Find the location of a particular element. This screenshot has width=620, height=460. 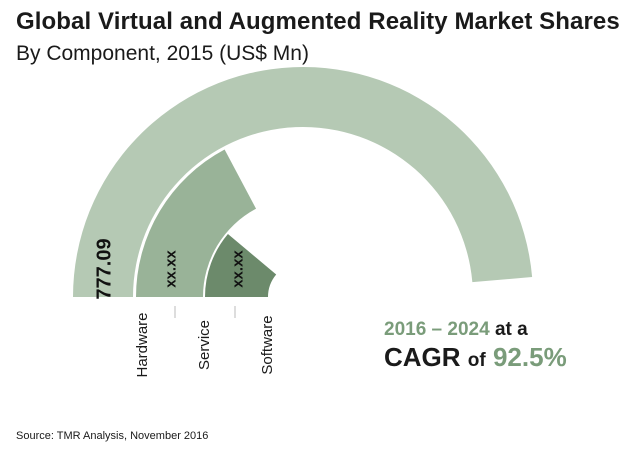

category-label-hardware: Hardware is located at coordinates (142, 344).